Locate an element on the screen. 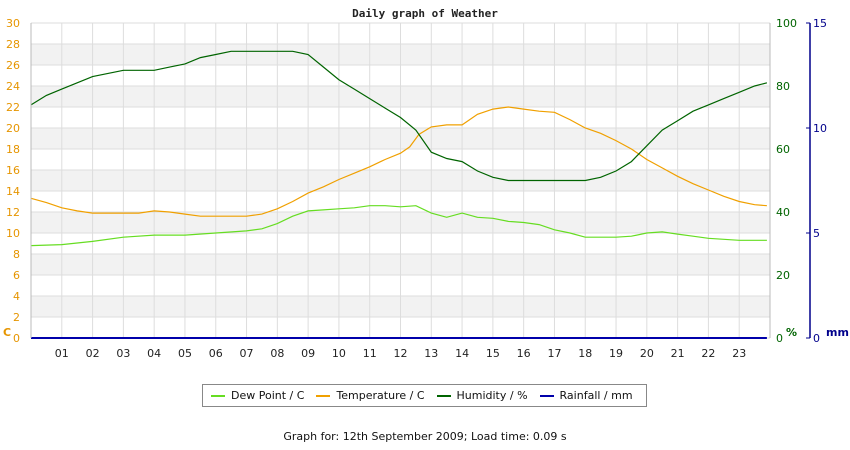 The width and height of the screenshot is (850, 450). x-tick-label: 06 is located at coordinates (216, 353).